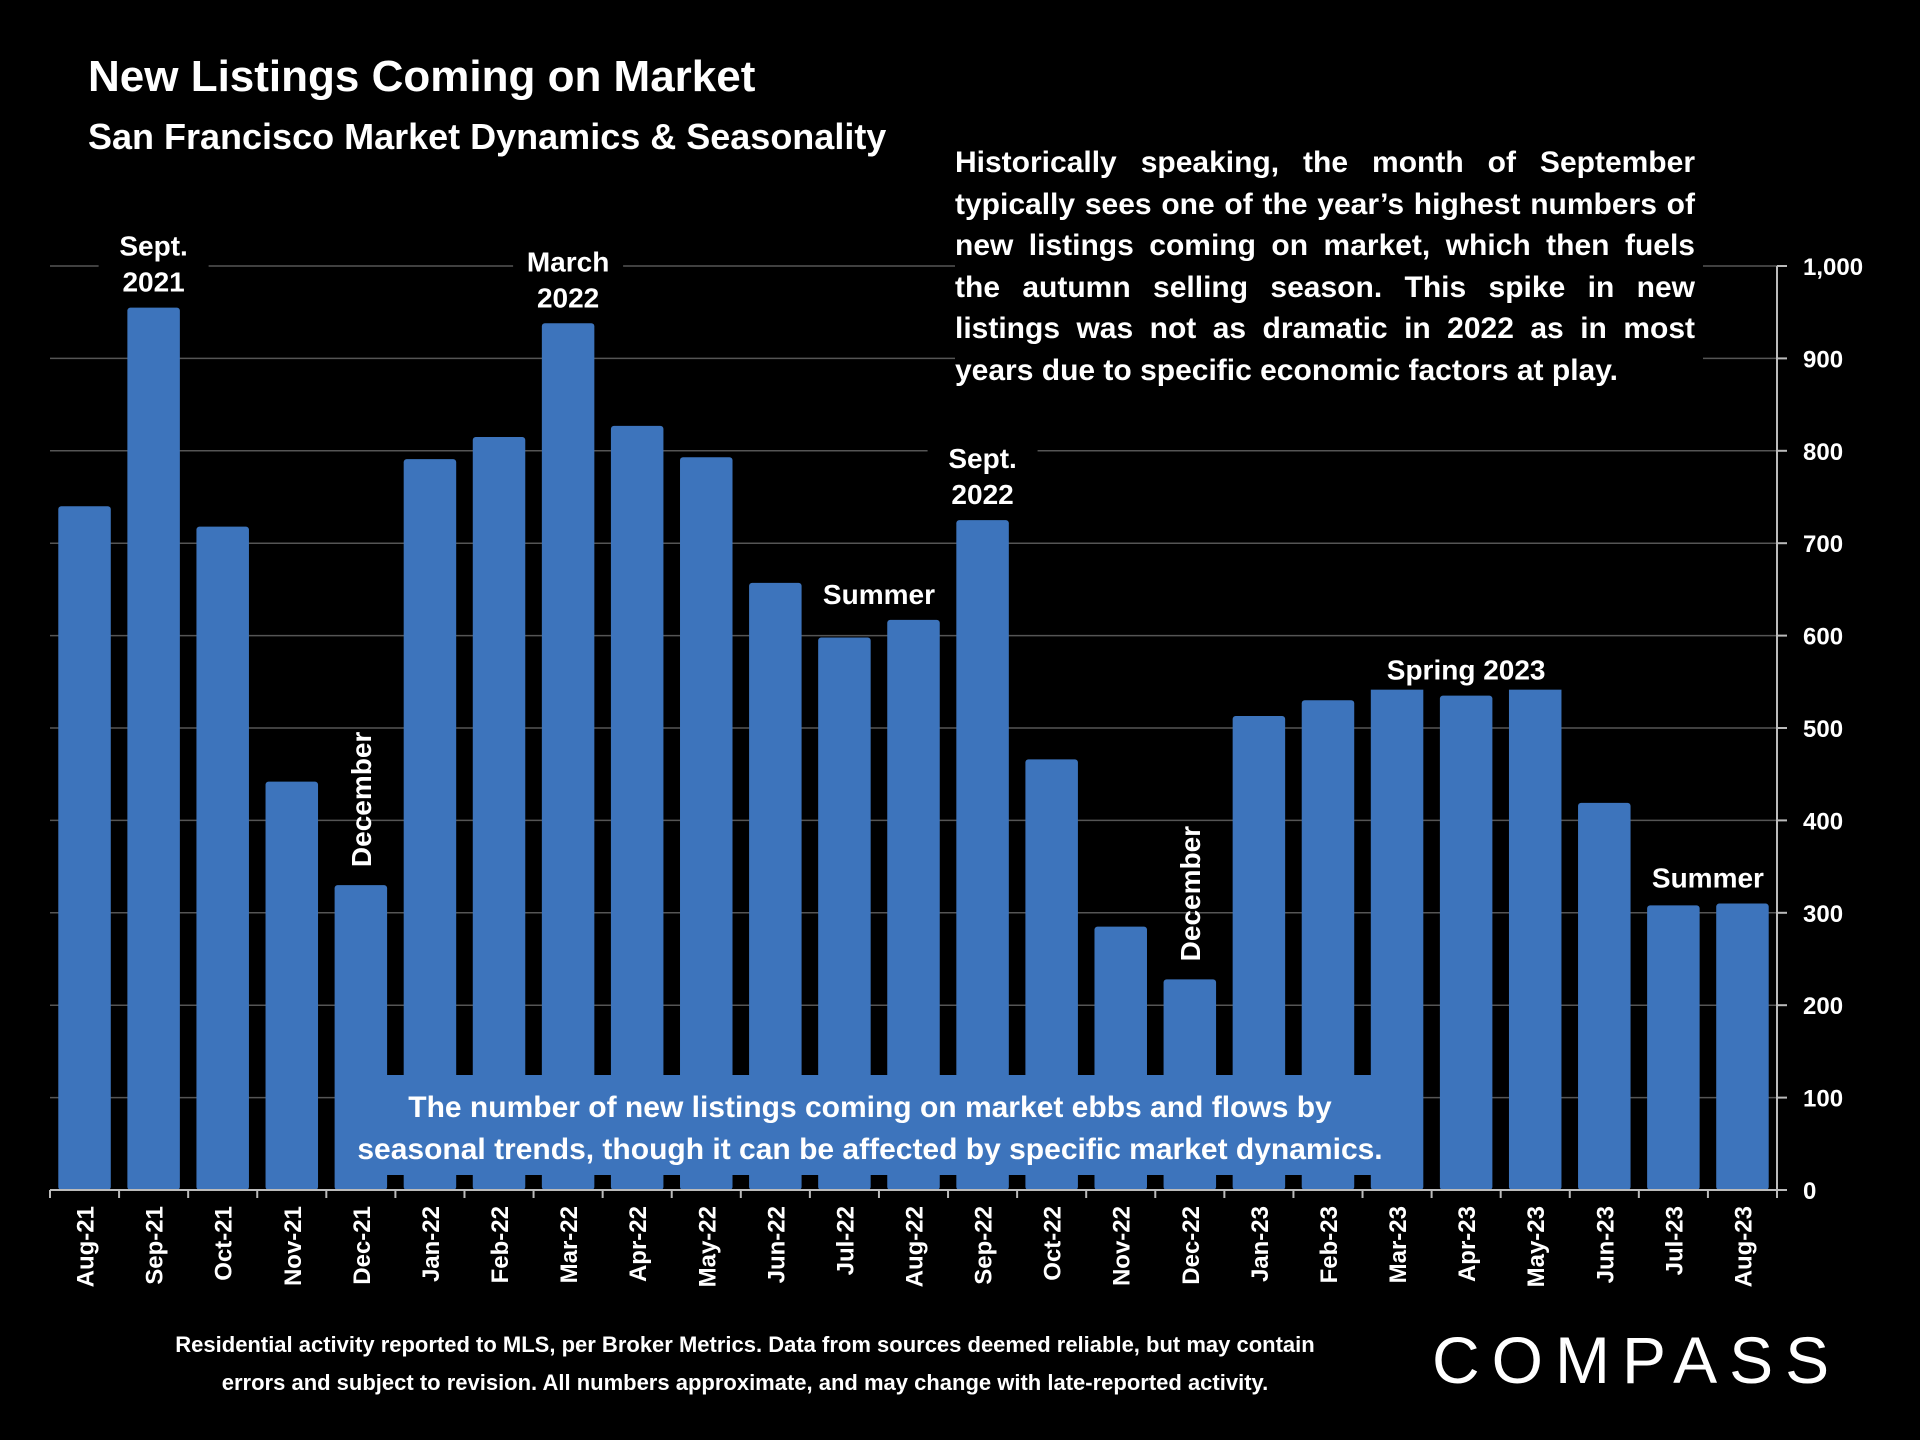  Describe the element at coordinates (1260, 1244) in the screenshot. I see `x-tick-label: Jan-23` at that location.